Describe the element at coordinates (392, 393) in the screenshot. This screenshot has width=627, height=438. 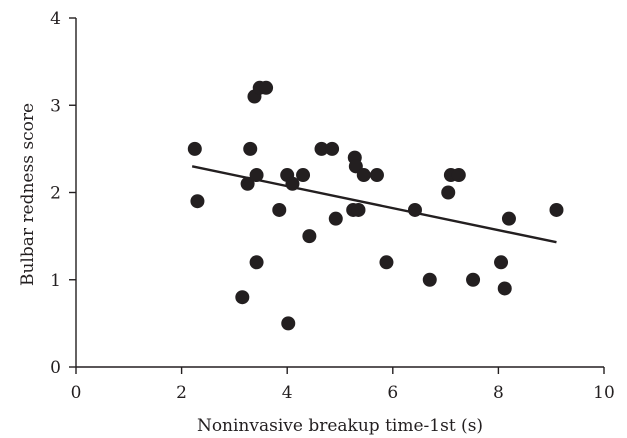
I see `x-tick-label: 6` at that location.